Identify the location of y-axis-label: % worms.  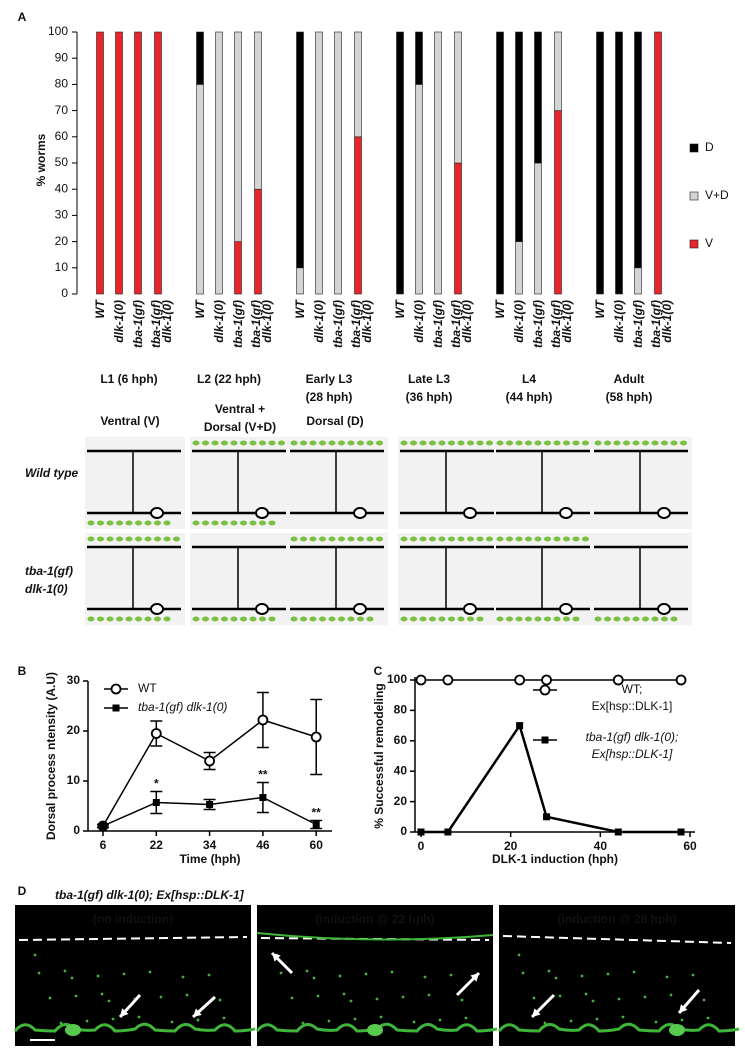
(41, 159).